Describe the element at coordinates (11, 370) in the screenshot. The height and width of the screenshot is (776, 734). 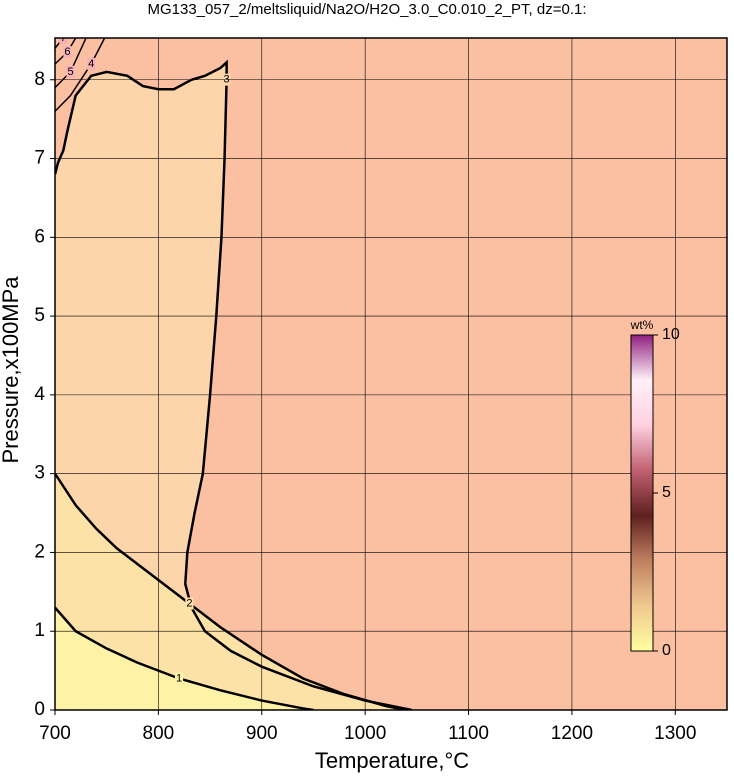
I see `y-axis-label: Pressure,x100MPa` at that location.